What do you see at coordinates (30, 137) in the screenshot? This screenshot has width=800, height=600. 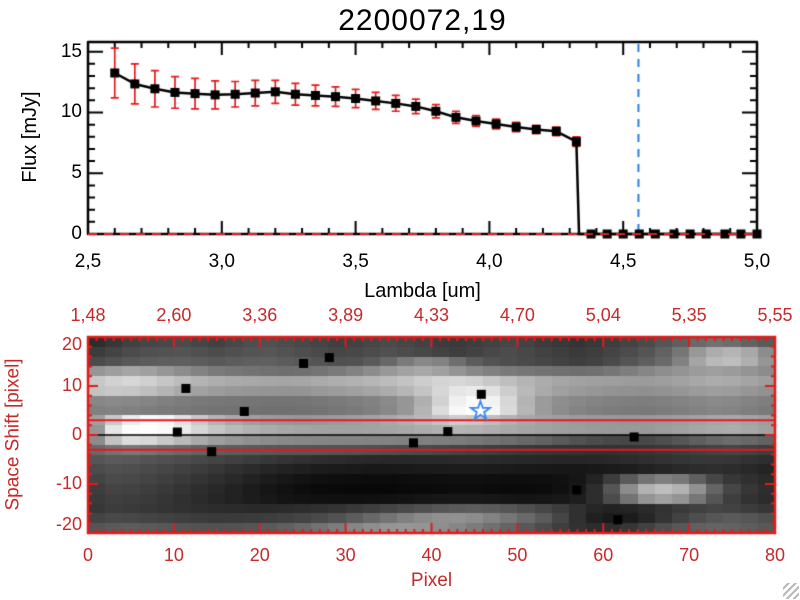 I see `flux-axis-label: Flux [mJy]` at bounding box center [30, 137].